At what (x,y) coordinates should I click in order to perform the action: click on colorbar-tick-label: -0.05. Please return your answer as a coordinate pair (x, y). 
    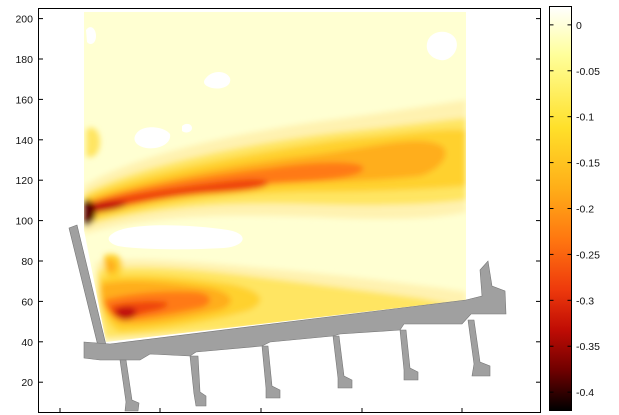
    Looking at the image, I should click on (588, 72).